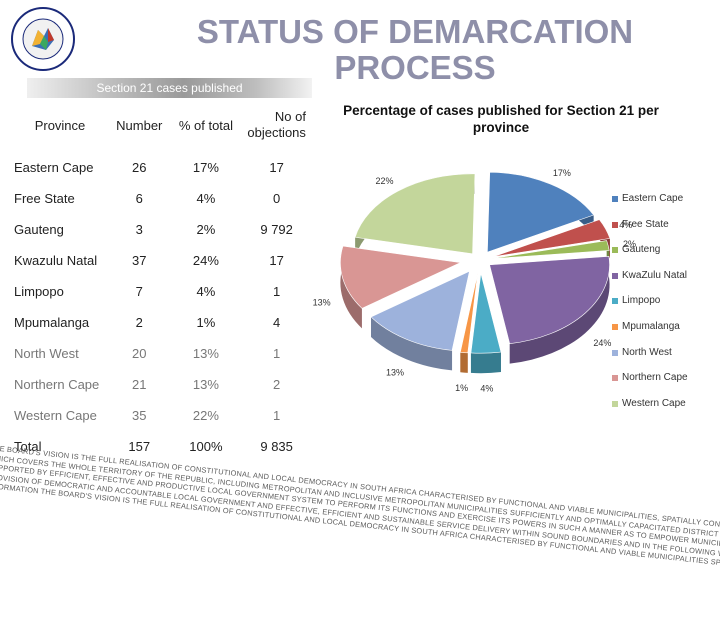 The height and width of the screenshot is (620, 720). What do you see at coordinates (277, 384) in the screenshot?
I see `cell-objections: 2` at bounding box center [277, 384].